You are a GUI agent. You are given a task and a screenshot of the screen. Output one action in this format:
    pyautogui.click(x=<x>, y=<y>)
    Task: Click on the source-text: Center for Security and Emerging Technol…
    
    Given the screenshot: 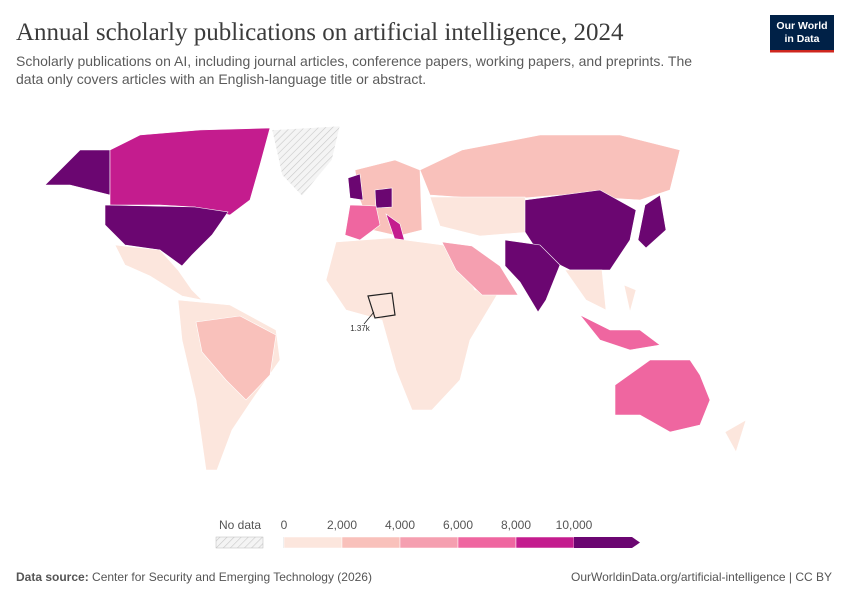 What is the action you would take?
    pyautogui.click(x=232, y=577)
    